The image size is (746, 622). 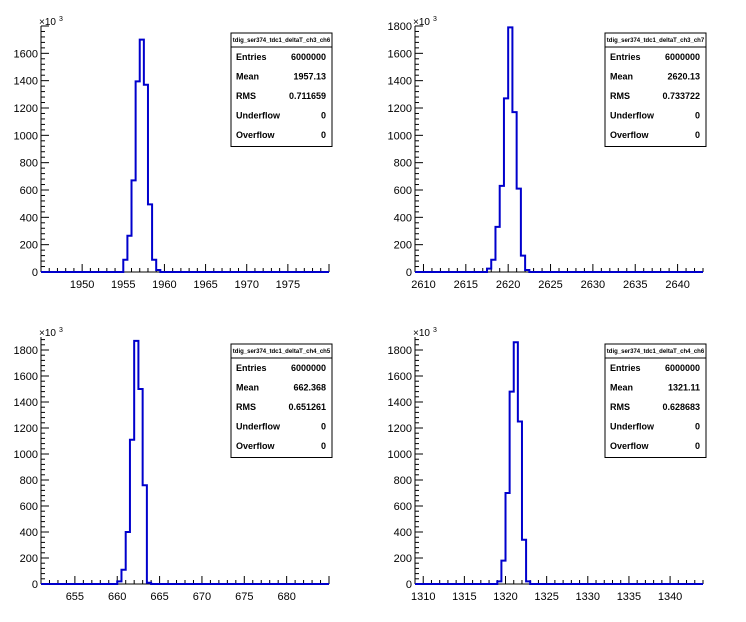 What do you see at coordinates (635, 285) in the screenshot?
I see `x-tick-label: 2635` at bounding box center [635, 285].